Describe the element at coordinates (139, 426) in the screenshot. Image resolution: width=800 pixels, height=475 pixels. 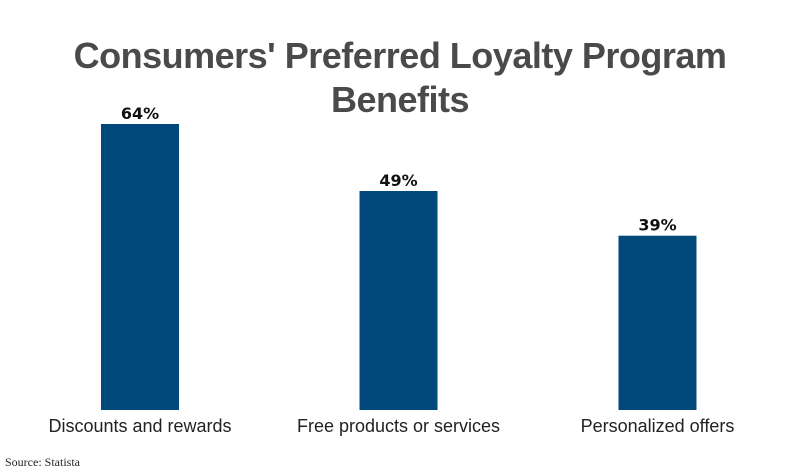
I see `category-label-1: Discounts and rewards` at that location.